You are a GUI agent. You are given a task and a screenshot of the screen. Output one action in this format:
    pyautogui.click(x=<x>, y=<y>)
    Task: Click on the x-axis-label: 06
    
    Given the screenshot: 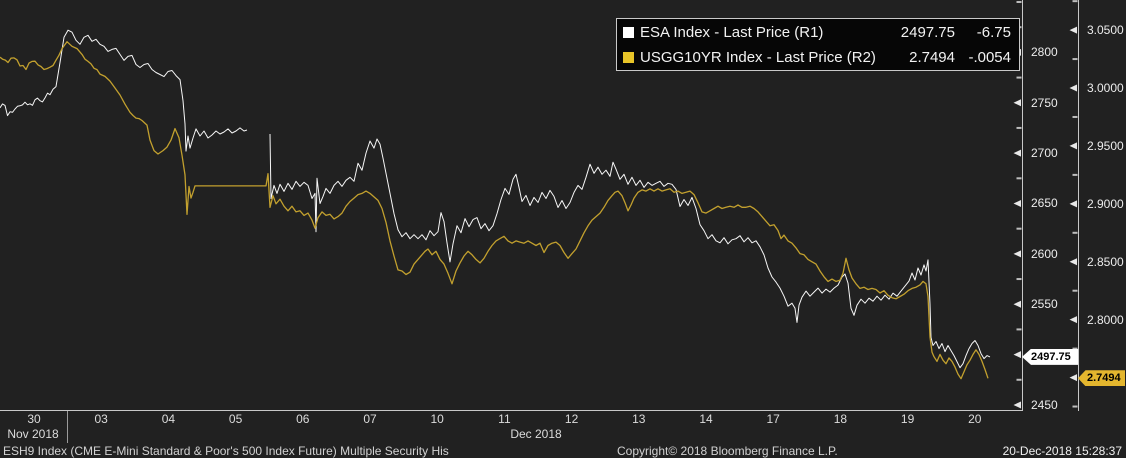 What is the action you would take?
    pyautogui.click(x=303, y=419)
    